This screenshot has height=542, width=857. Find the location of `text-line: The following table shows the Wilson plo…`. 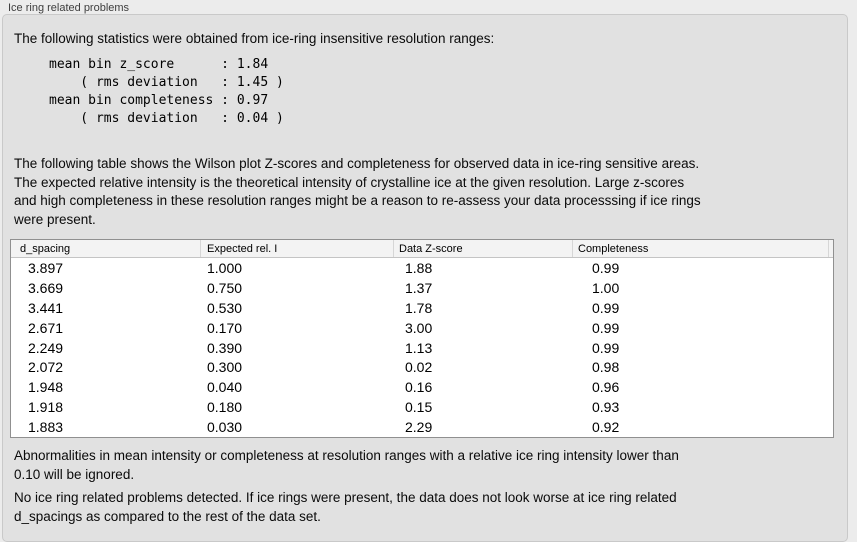

text-line: The following table shows the Wilson plo… is located at coordinates (357, 163).